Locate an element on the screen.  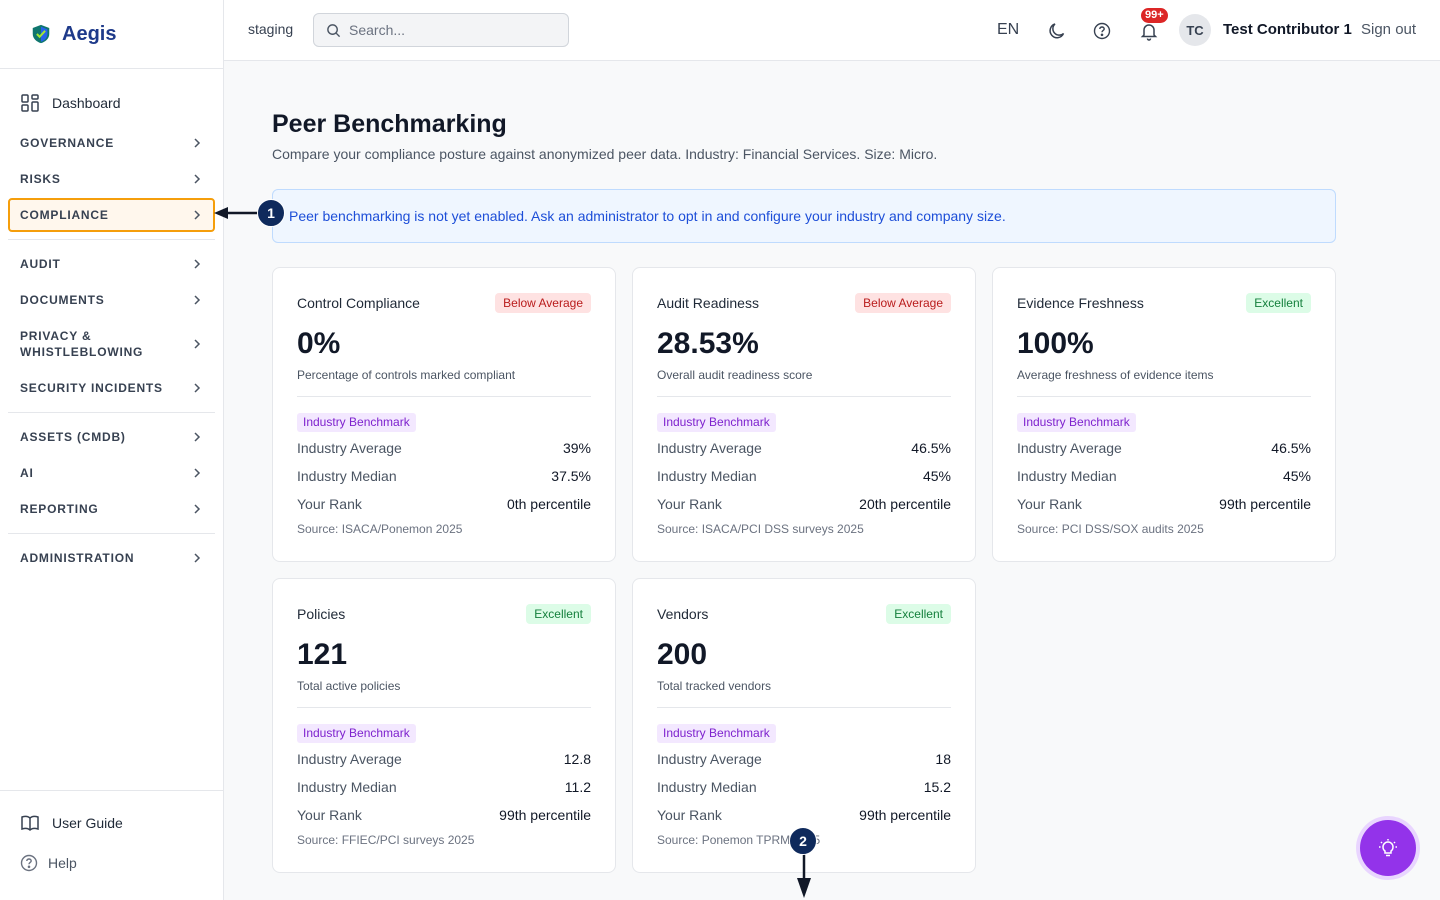
row-value: 15.2 is located at coordinates (937, 787).